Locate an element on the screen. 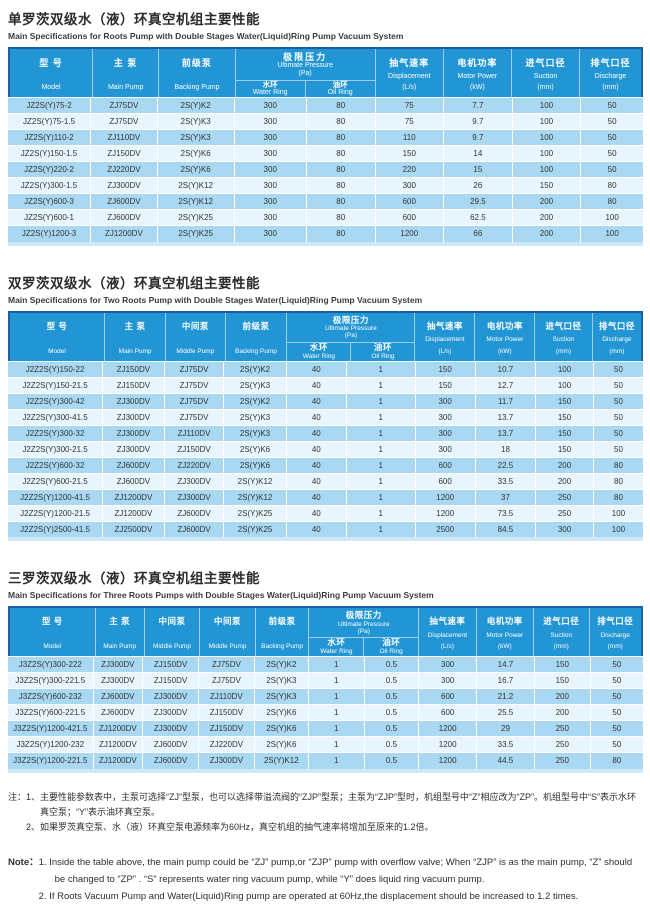 Image resolution: width=650 pixels, height=915 pixels. table-cell: 14.7 is located at coordinates (505, 664).